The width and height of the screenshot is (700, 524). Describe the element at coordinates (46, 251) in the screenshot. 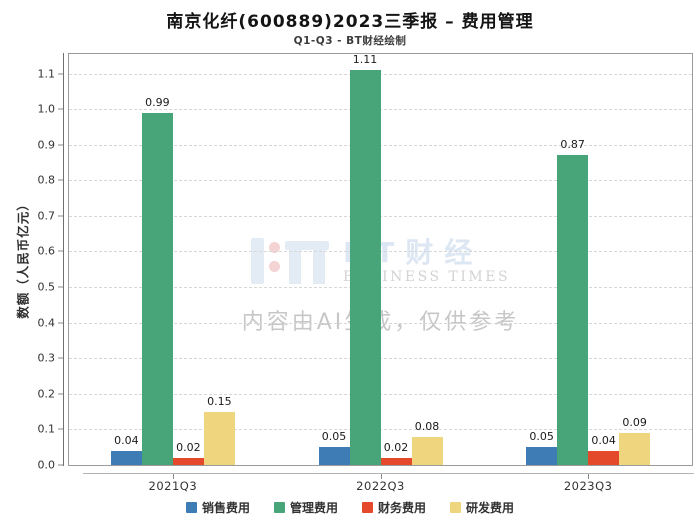

I see `y-tick-label: 0.6` at that location.